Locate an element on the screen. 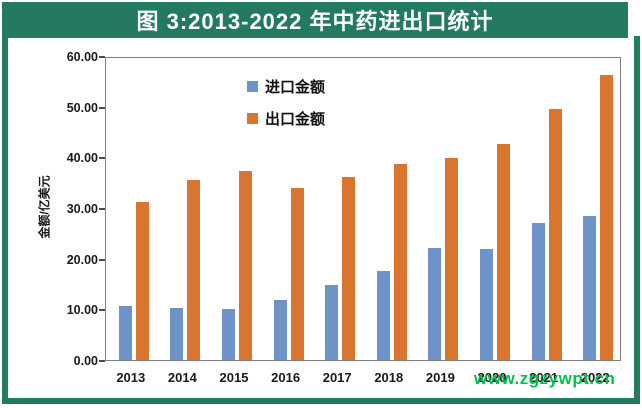 The width and height of the screenshot is (642, 408). frame-border-bottom is located at coordinates (321, 401).